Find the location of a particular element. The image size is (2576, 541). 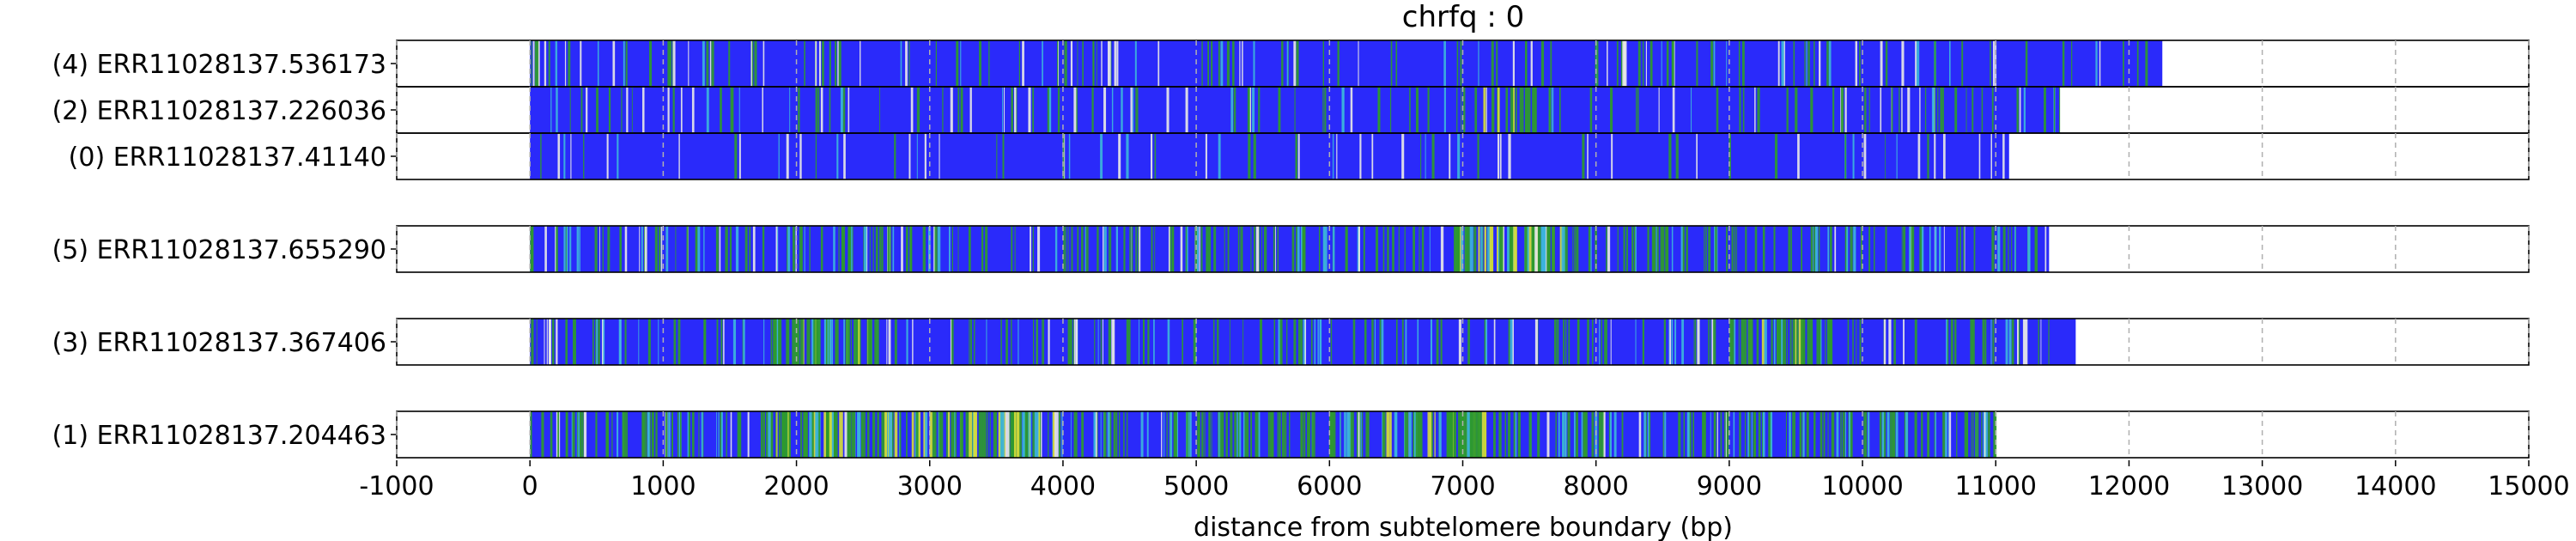

read-row: (3) ERR11028137.367406 is located at coordinates (1290, 342).